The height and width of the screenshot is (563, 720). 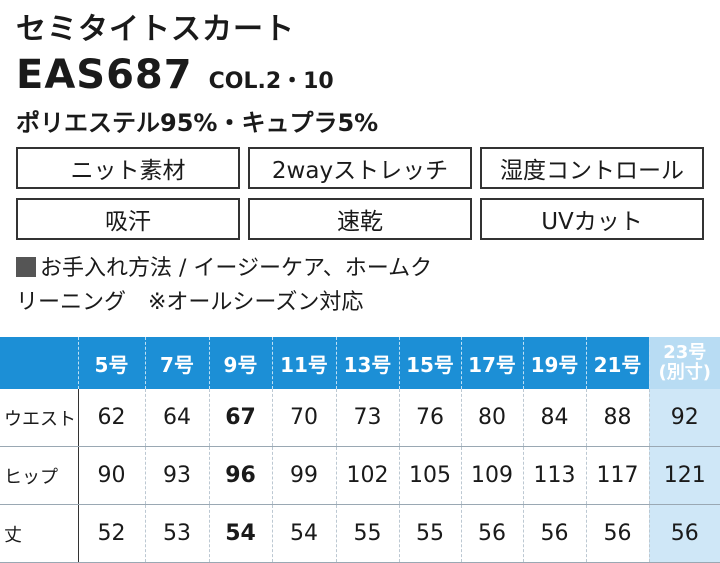 What do you see at coordinates (190, 302) in the screenshot?
I see `care-line-2: リーニング ※オールシーズン対応` at bounding box center [190, 302].